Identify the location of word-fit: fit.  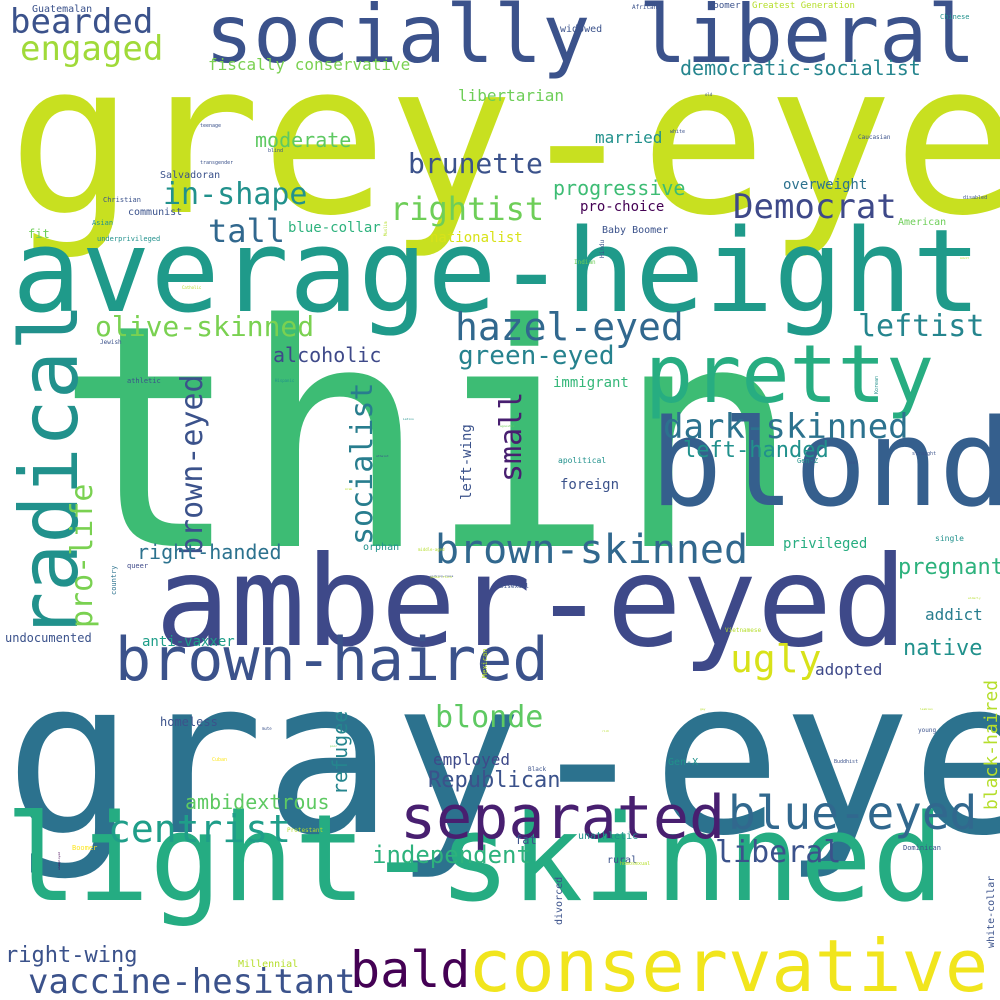
(39, 234).